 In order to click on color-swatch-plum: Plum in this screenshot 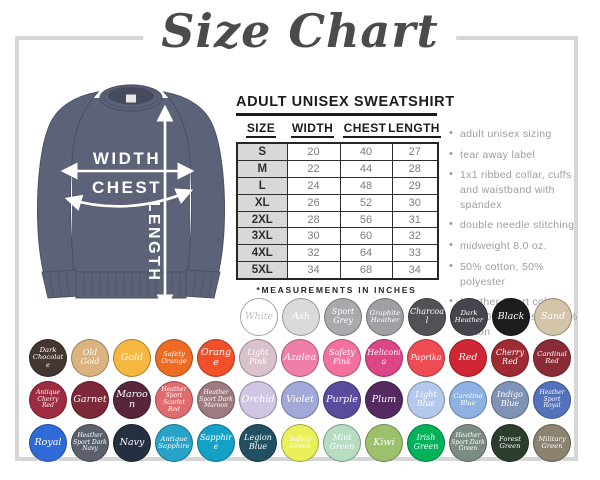, I will do `click(384, 400)`.